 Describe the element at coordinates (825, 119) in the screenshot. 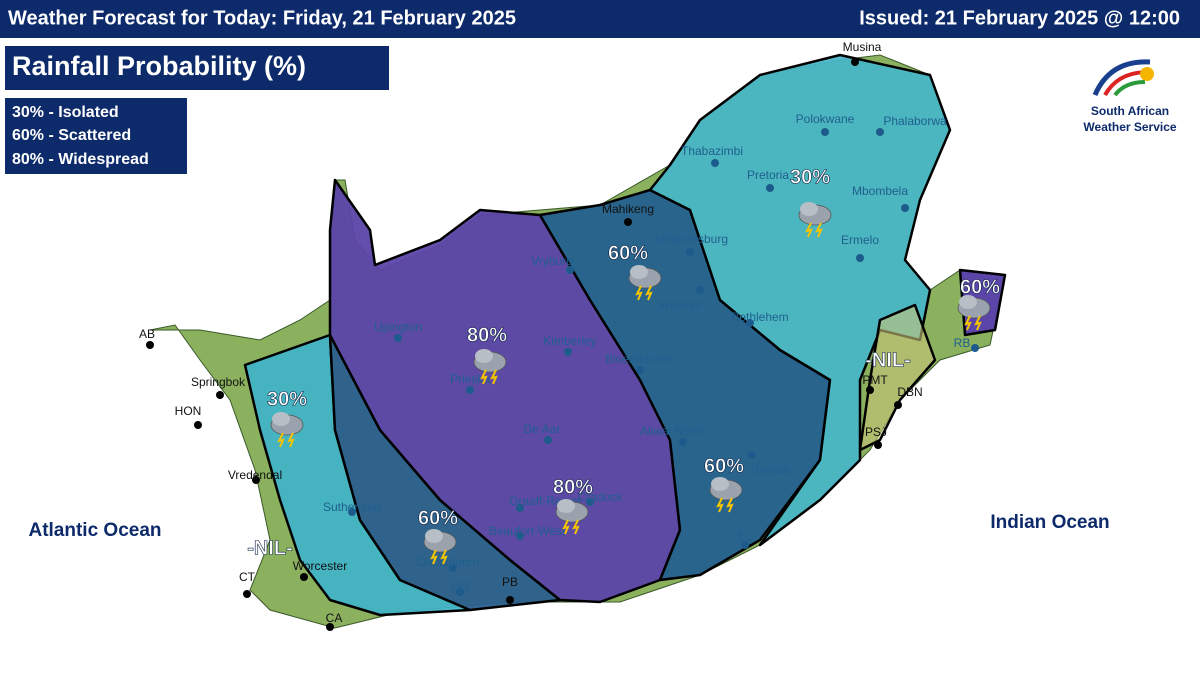

I see `city-label: Polokwane` at that location.